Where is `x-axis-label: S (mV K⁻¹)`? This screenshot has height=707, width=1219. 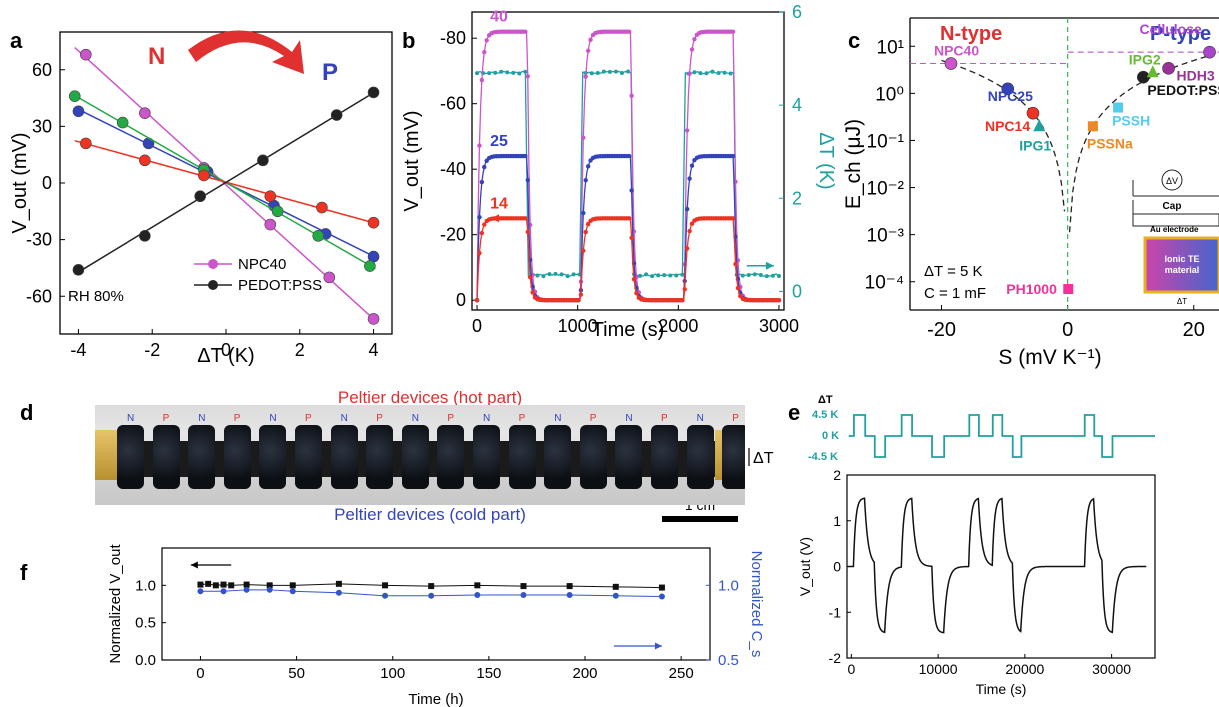
x-axis-label: S (mV K⁻¹) is located at coordinates (1049, 357).